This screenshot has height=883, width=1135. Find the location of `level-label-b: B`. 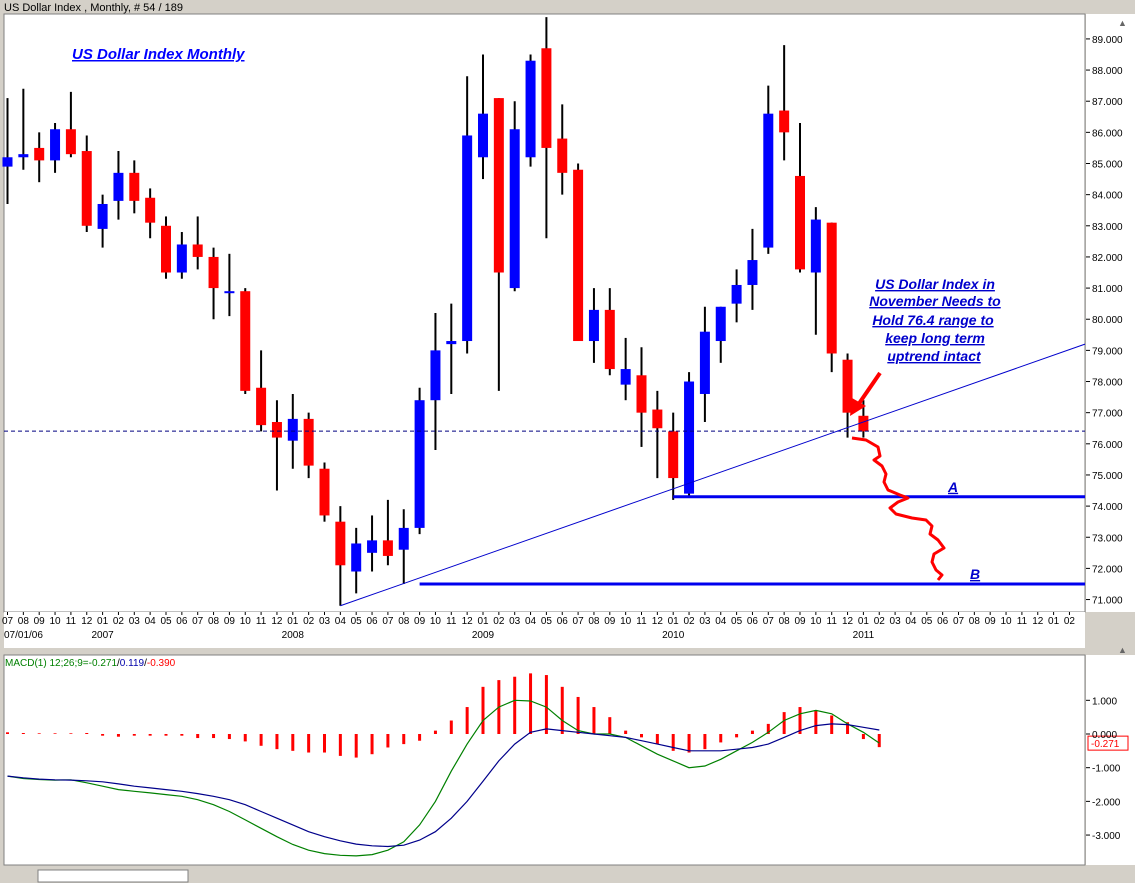

level-label-b: B is located at coordinates (975, 574).